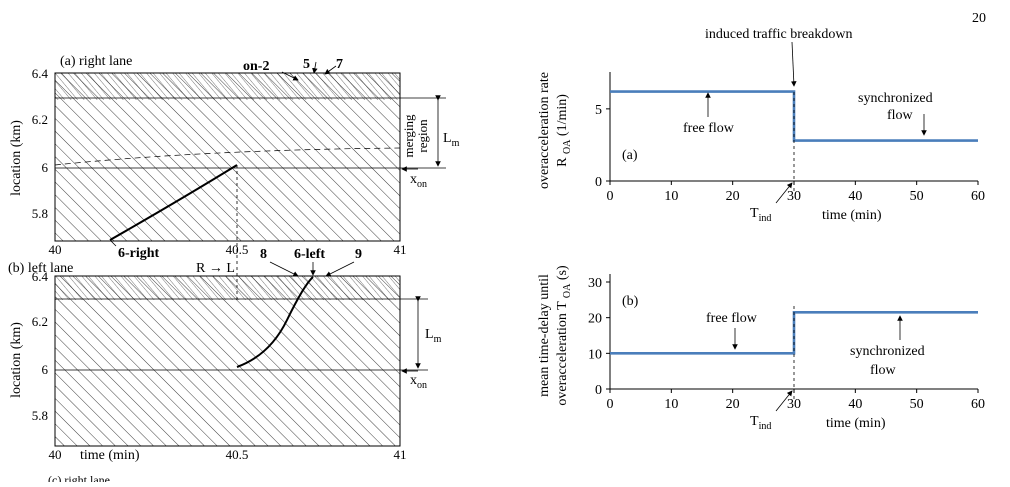 The width and height of the screenshot is (1010, 487). I want to click on panel-a-ytick: 6.4, so click(40, 73).